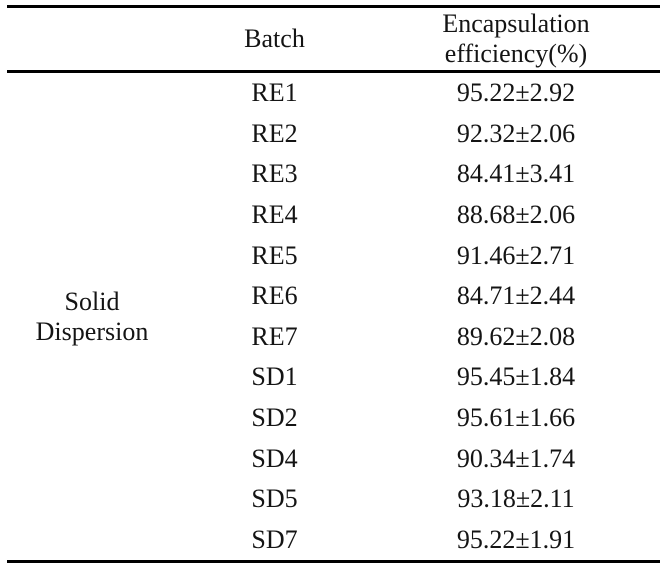 Image resolution: width=665 pixels, height=573 pixels. I want to click on table-row: SD5 93.18±2.11, so click(333, 499).